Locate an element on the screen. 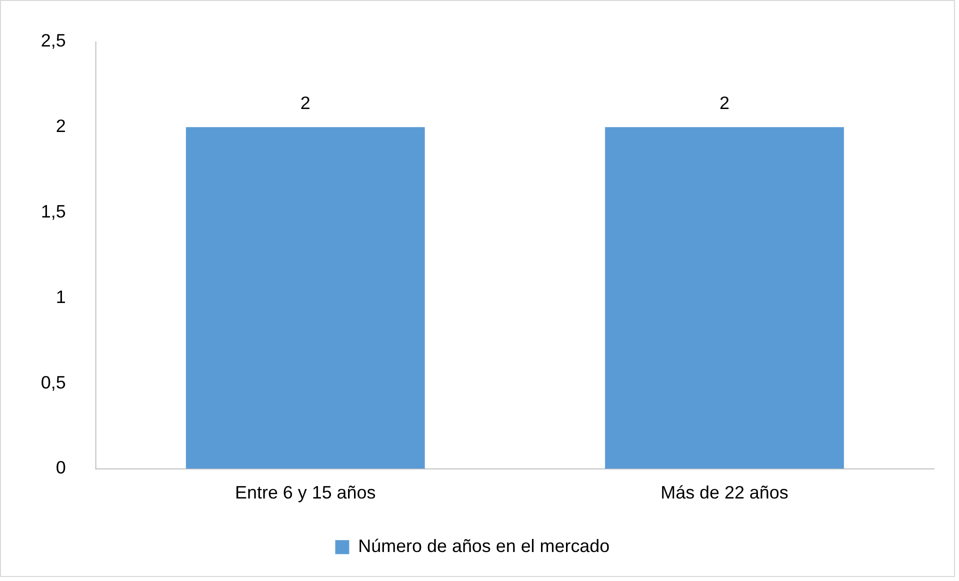 Image resolution: width=959 pixels, height=581 pixels. y-tick-label: 1 is located at coordinates (61, 296).